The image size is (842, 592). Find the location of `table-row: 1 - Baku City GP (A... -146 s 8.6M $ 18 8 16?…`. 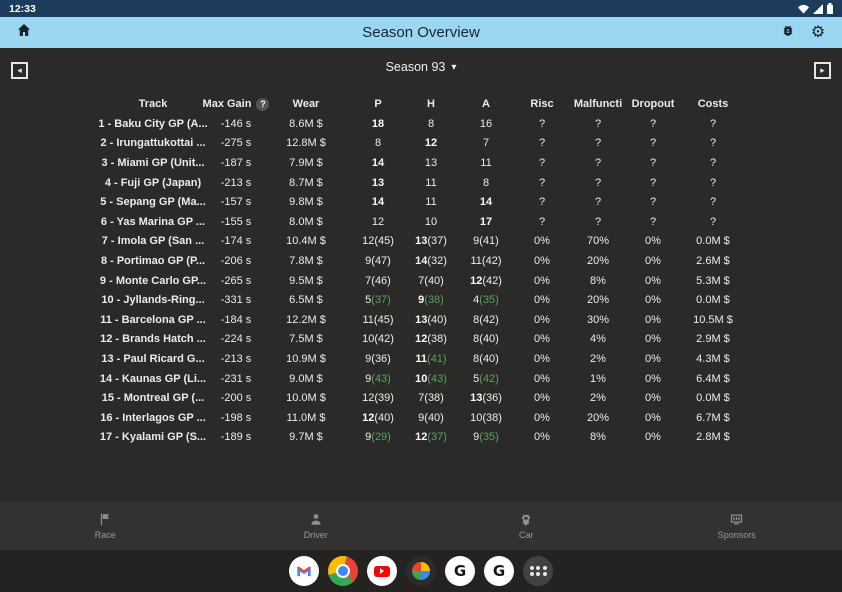

table-row: 1 - Baku City GP (A... -146 s 8.6M $ 18 8 16?… is located at coordinates (468, 124).